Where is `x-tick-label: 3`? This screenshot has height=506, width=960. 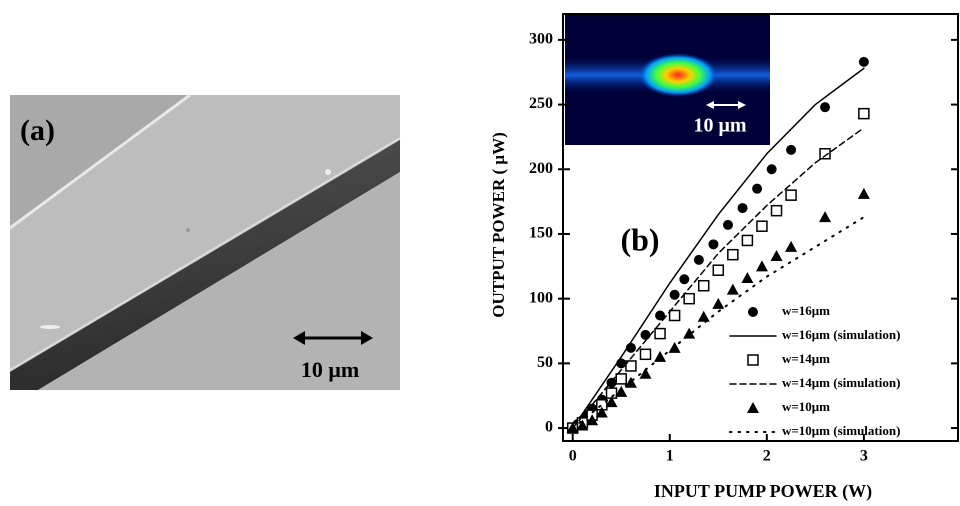 x-tick-label: 3 is located at coordinates (864, 456).